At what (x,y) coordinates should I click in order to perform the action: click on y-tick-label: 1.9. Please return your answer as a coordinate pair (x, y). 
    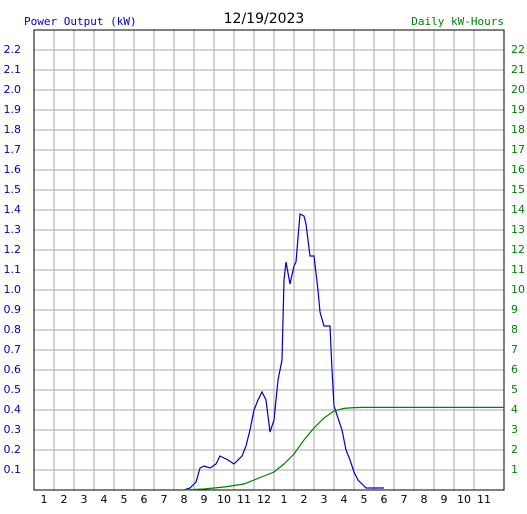
    Looking at the image, I should click on (13, 109).